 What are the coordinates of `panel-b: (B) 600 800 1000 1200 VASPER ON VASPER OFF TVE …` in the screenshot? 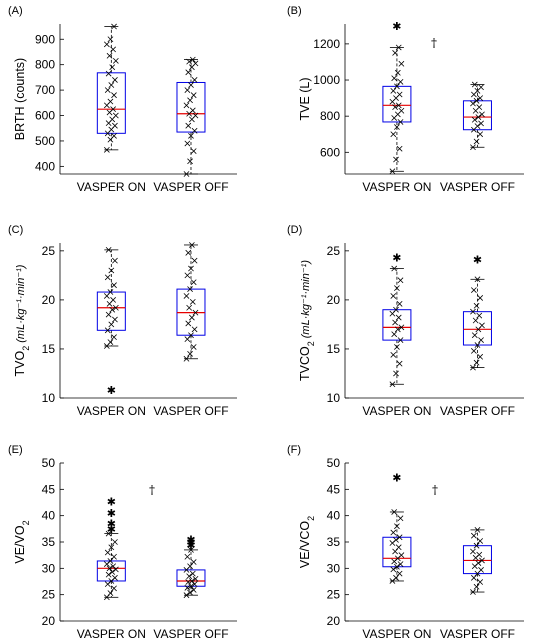 It's located at (405, 99).